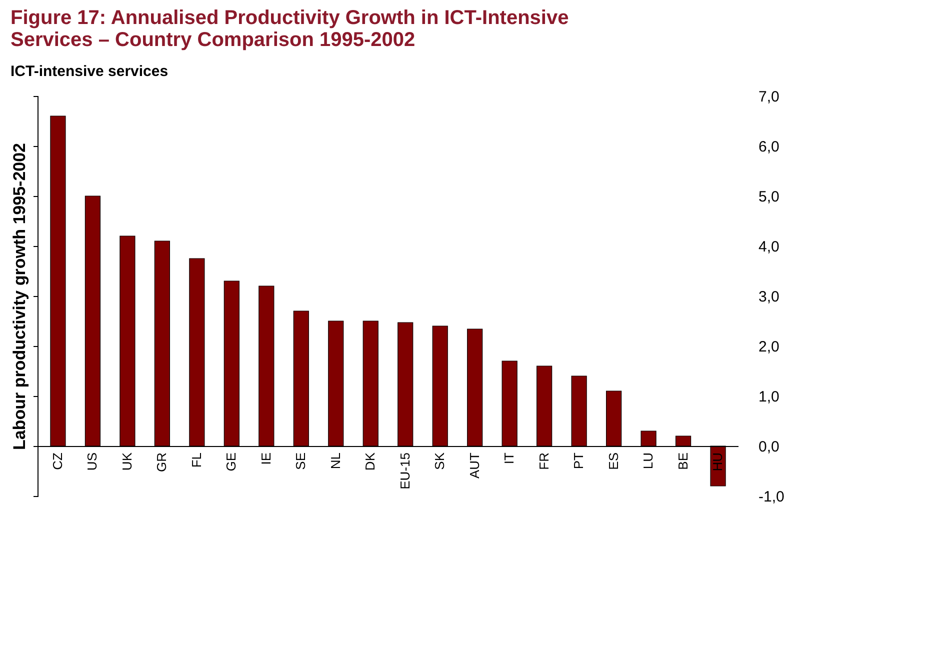  I want to click on x-tick-label: AUT, so click(474, 465).